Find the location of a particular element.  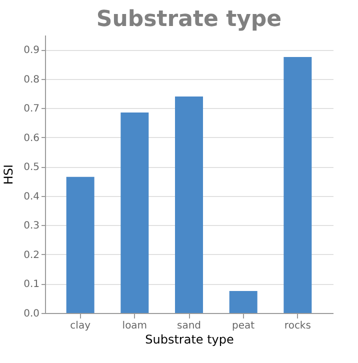

y-tick-label: 0.0 is located at coordinates (32, 314).